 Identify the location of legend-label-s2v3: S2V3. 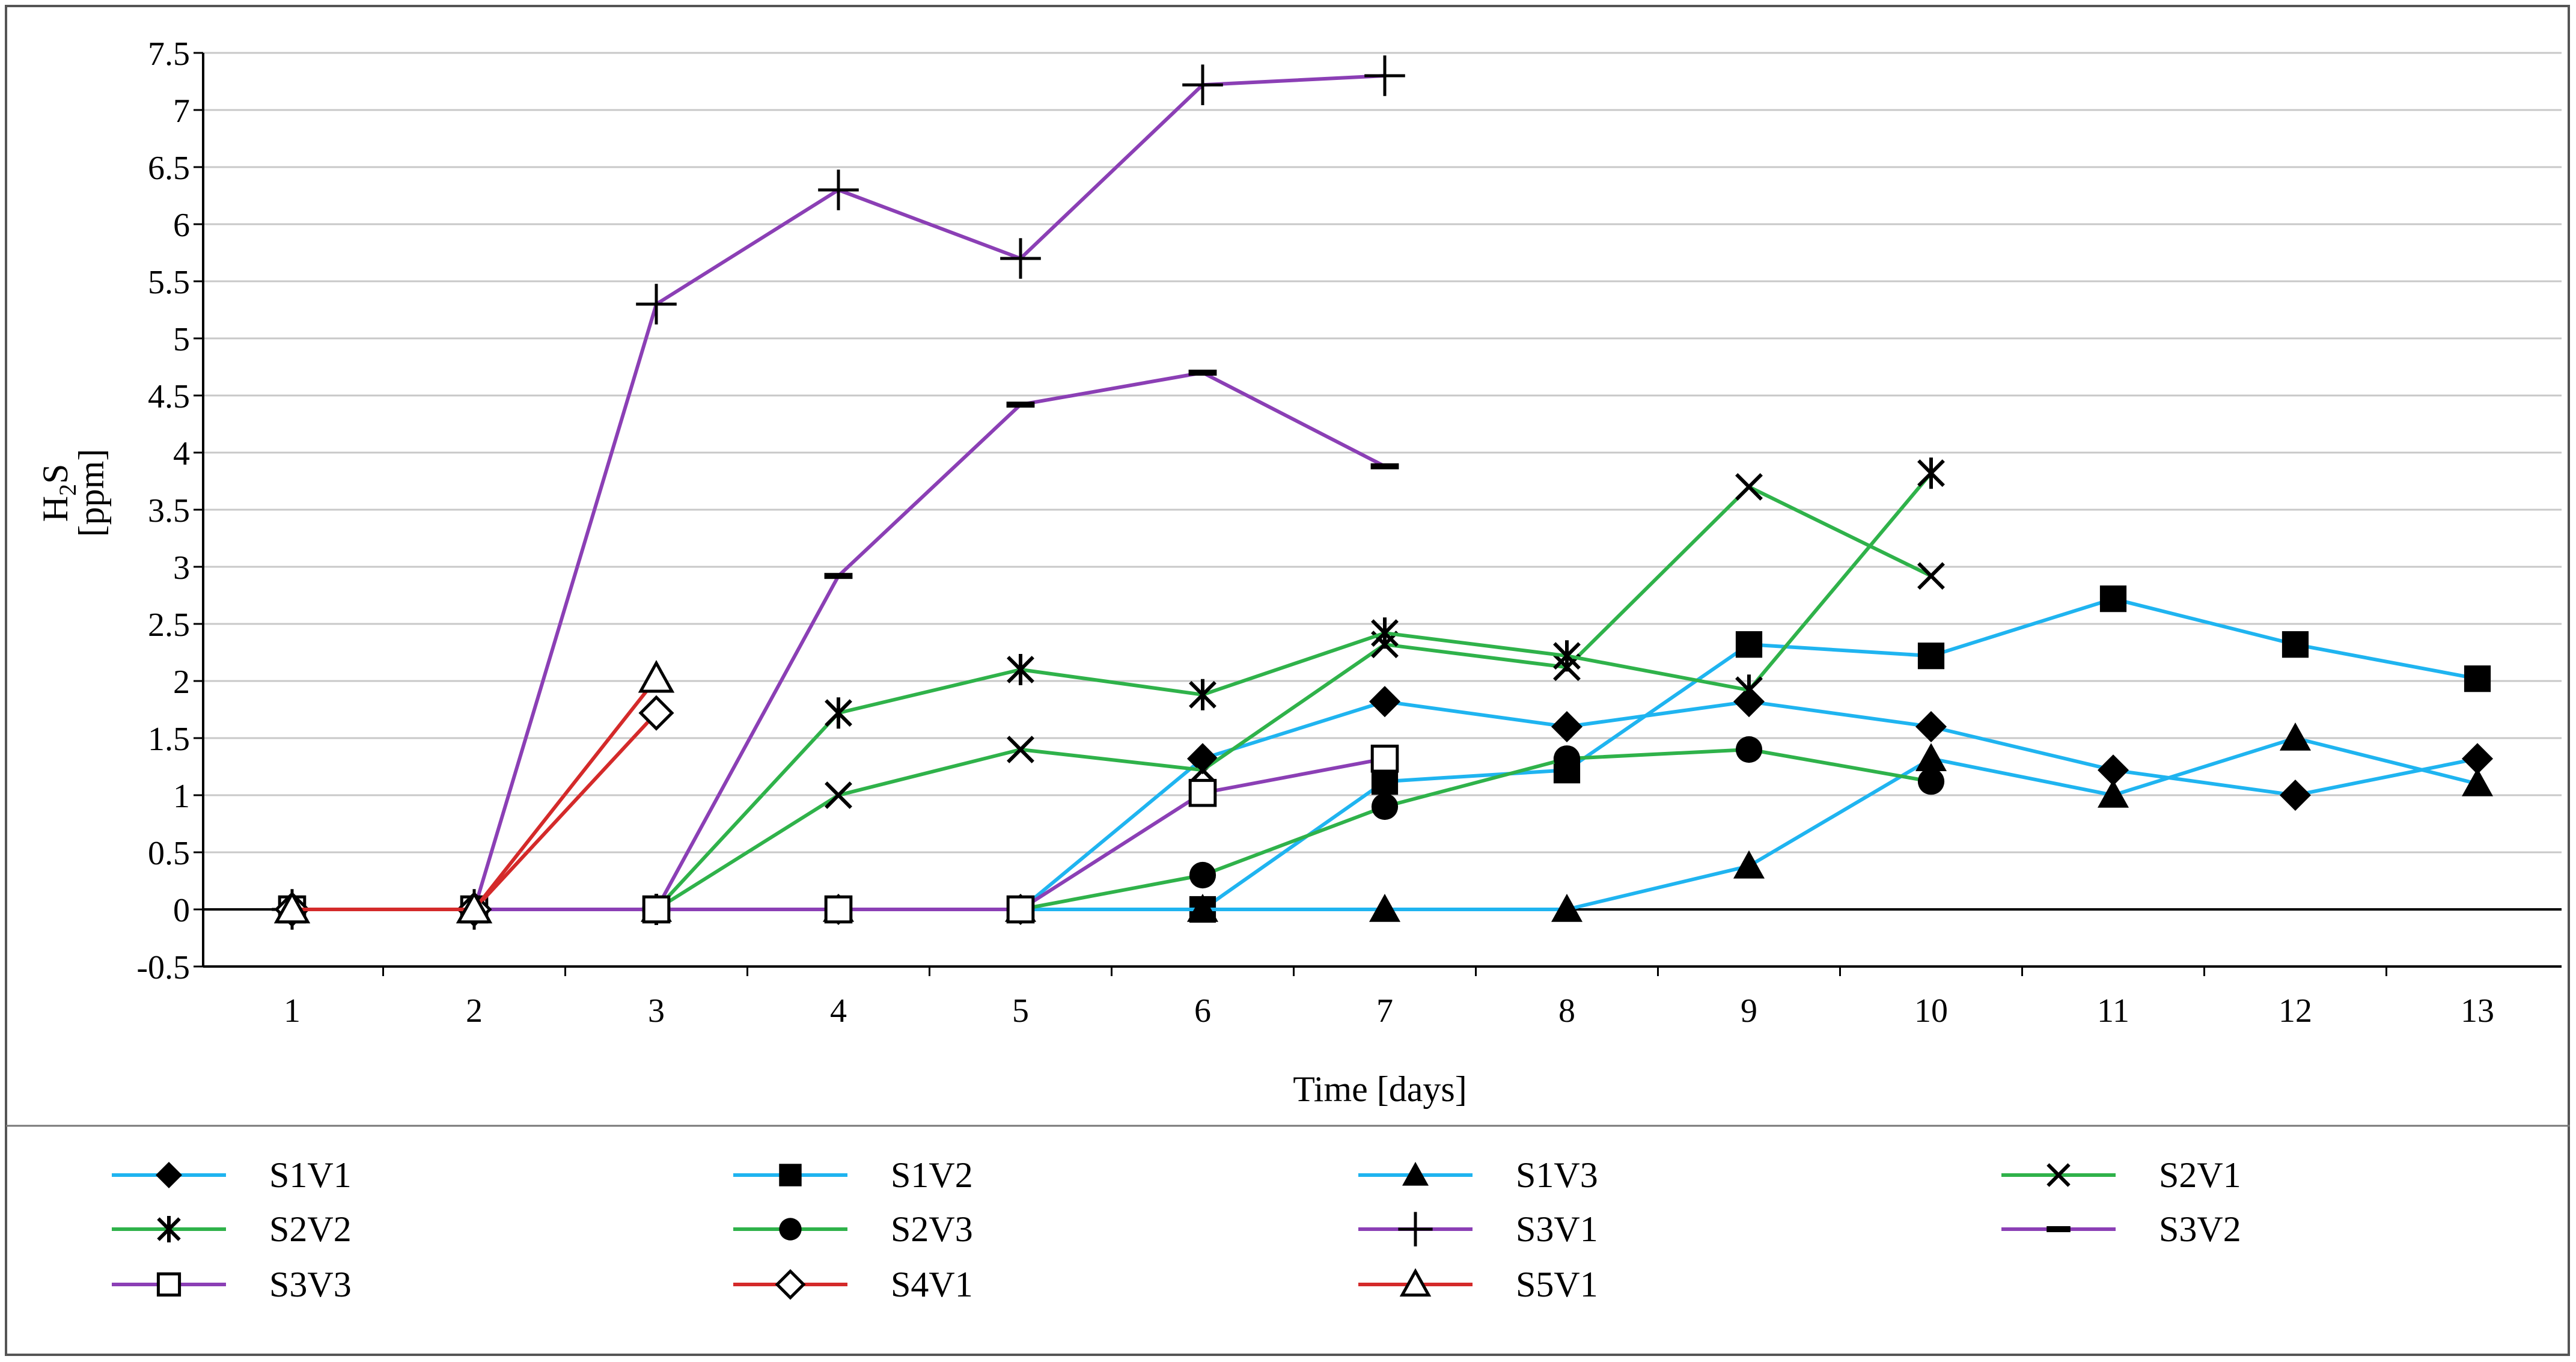
(932, 1229).